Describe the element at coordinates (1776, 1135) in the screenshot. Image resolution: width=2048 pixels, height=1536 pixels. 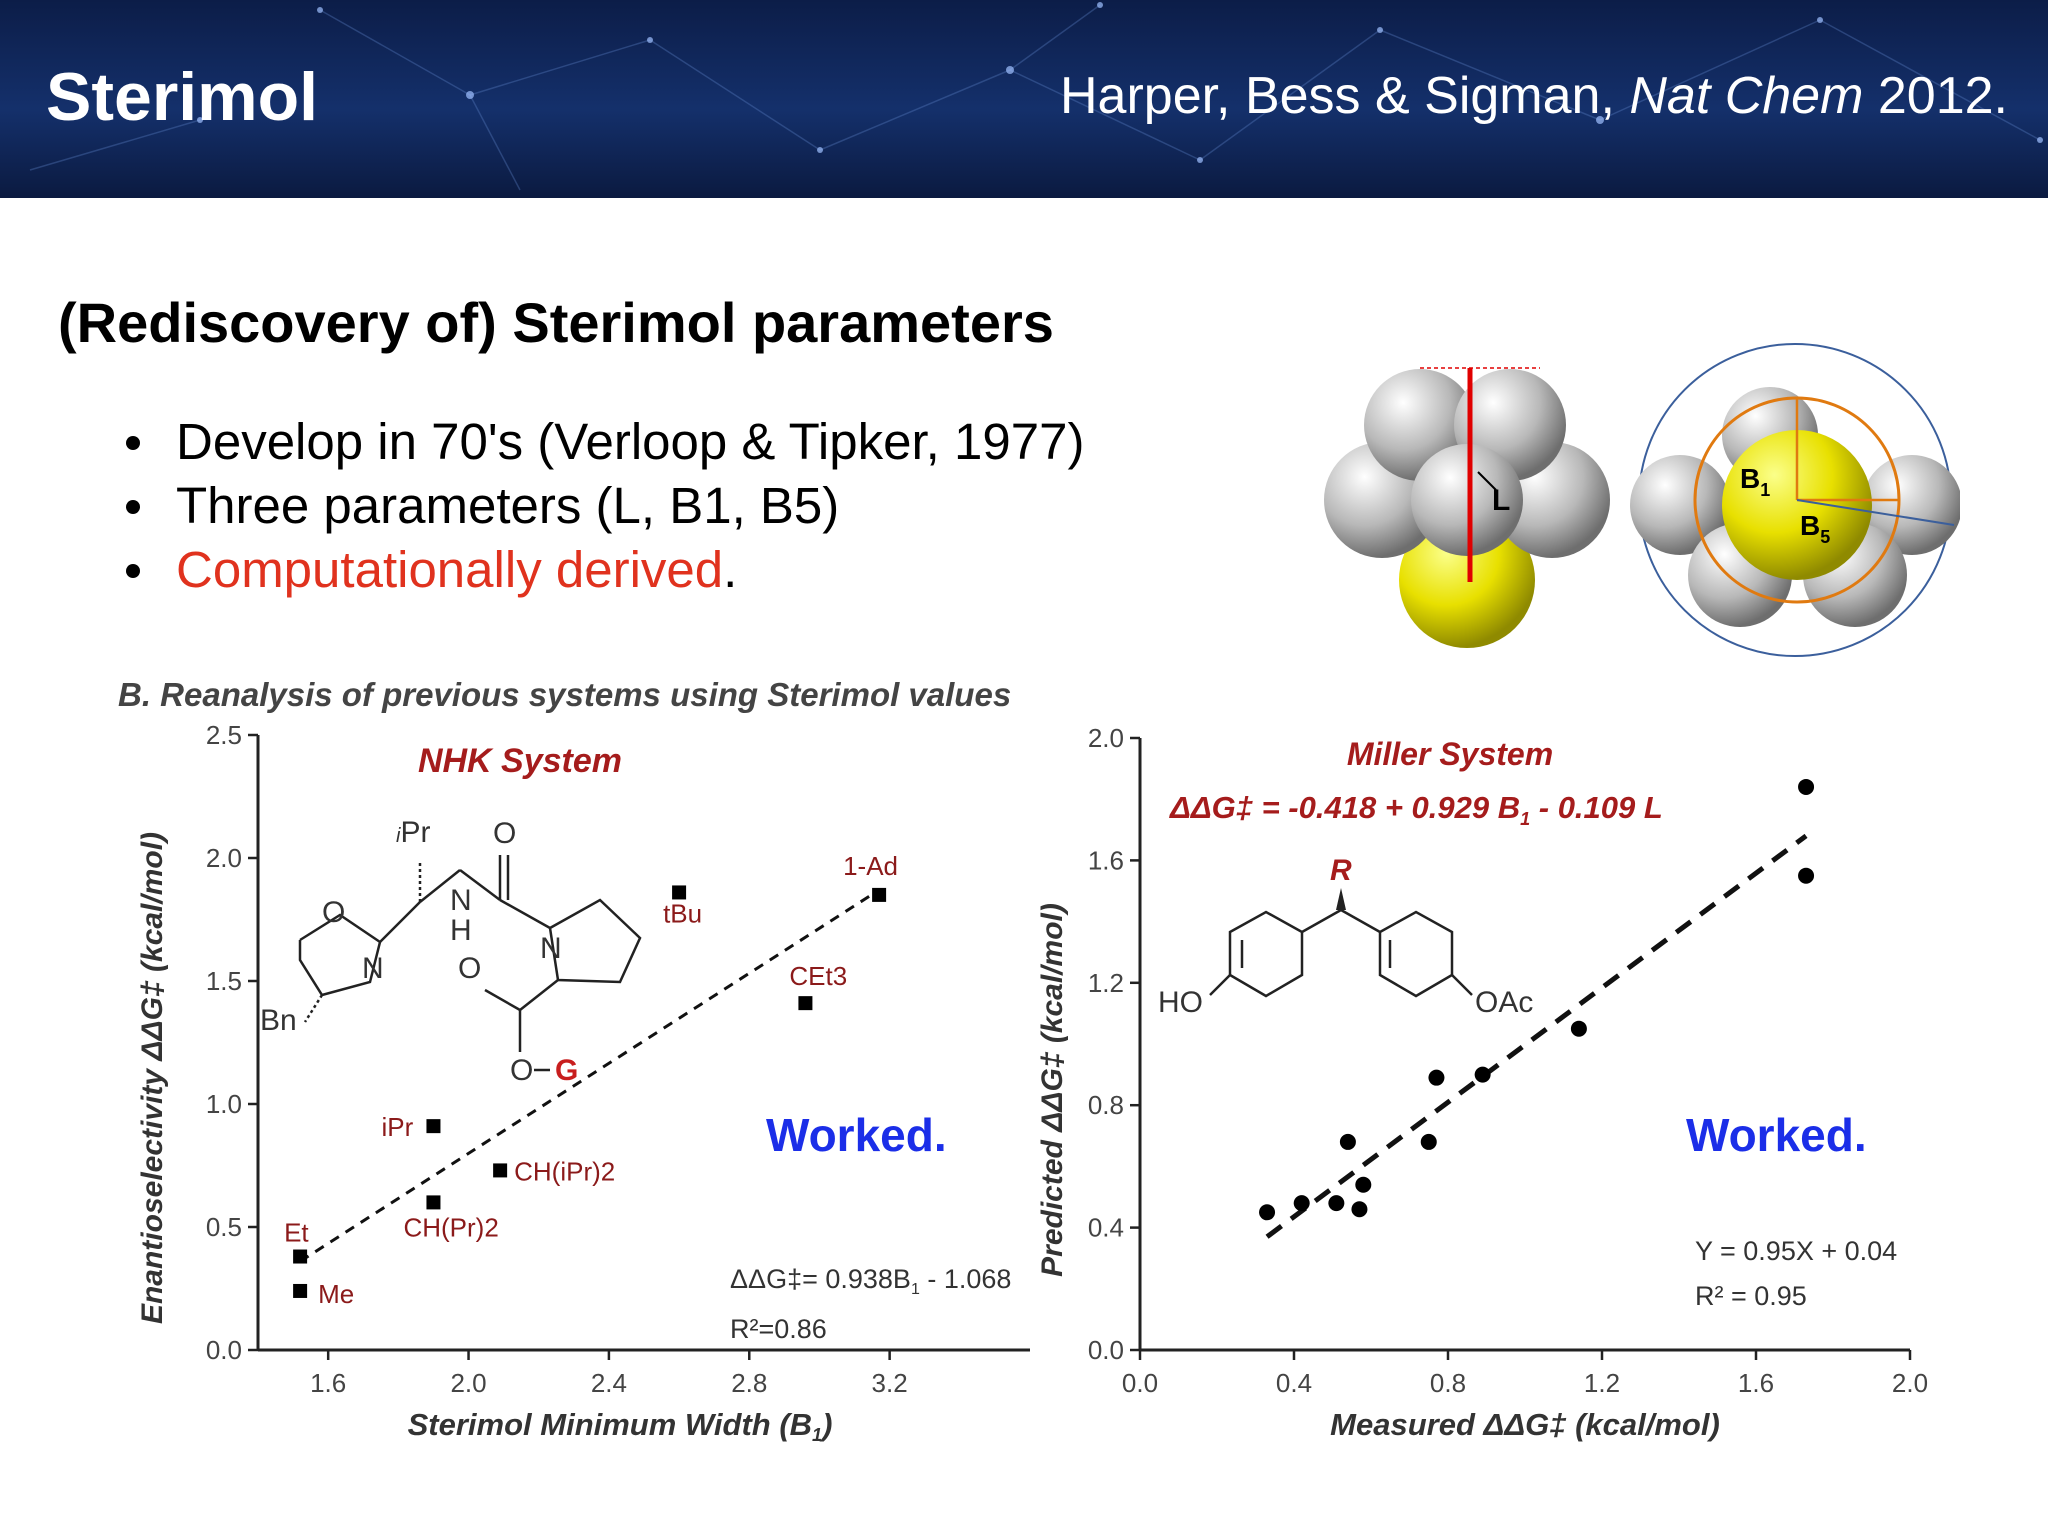
I see `worked-label-right: Worked.` at that location.